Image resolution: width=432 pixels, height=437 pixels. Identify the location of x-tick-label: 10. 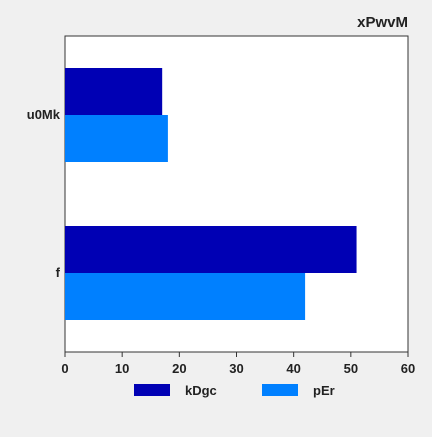
(122, 368).